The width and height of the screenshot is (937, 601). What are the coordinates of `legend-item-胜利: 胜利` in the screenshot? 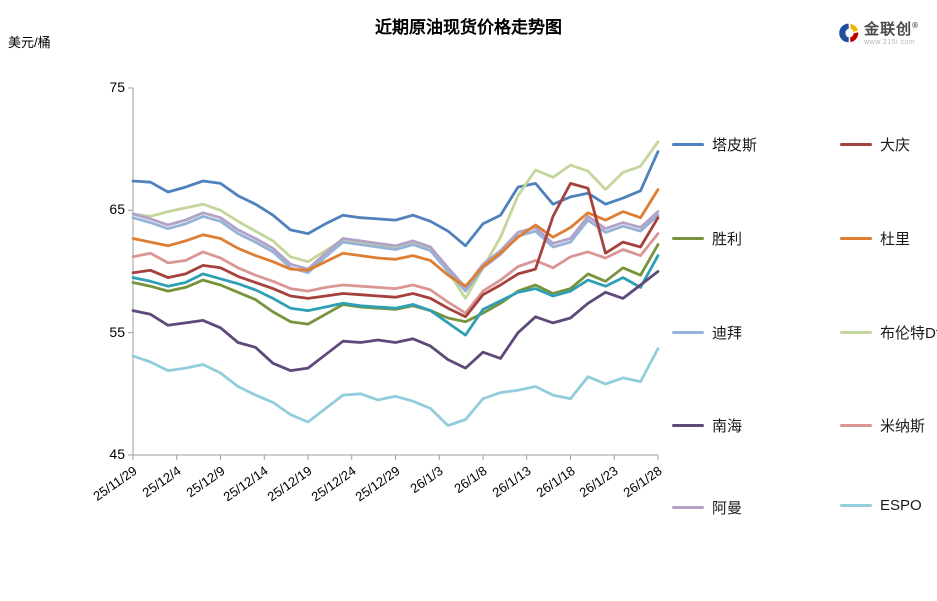 It's located at (707, 238).